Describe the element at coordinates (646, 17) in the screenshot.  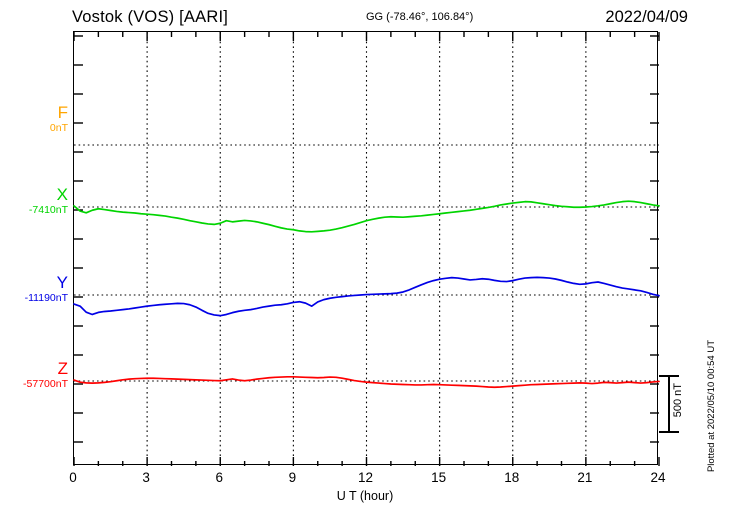
I see `observation-date: 2022/04/09` at that location.